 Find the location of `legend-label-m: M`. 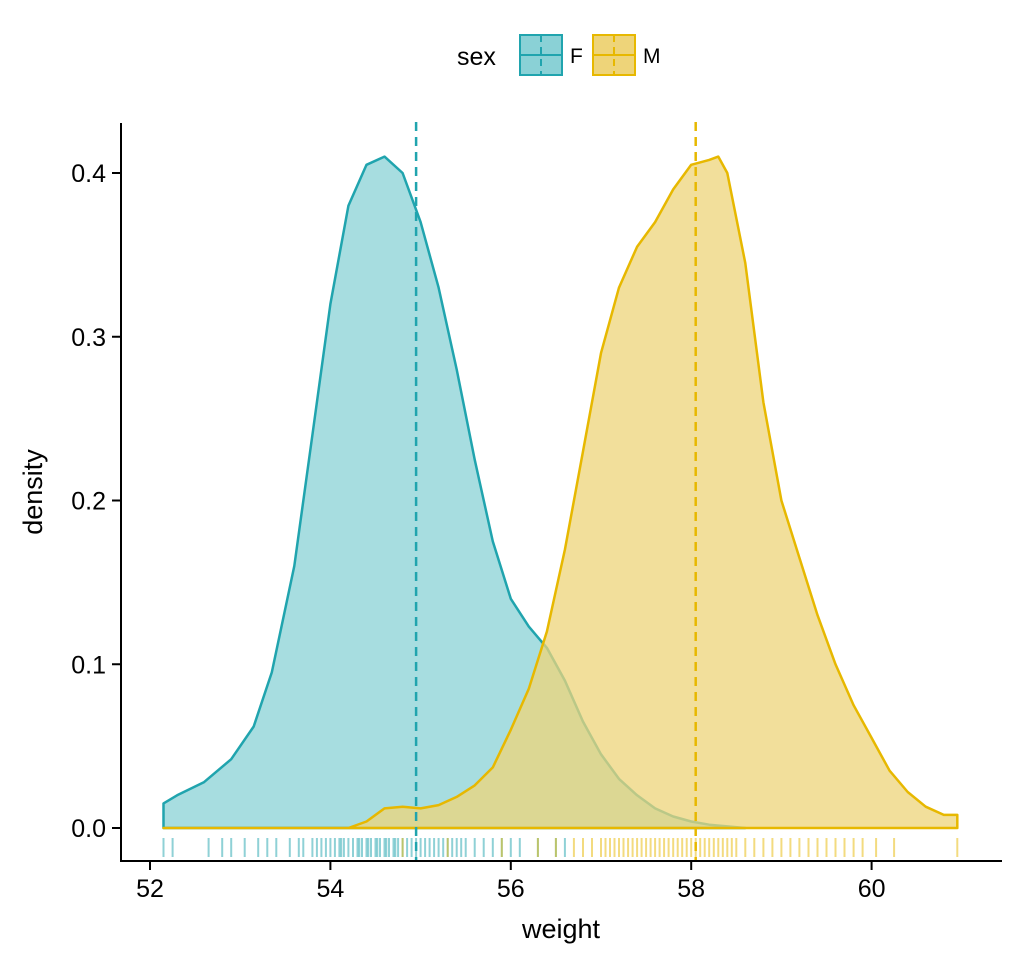

legend-label-m: M is located at coordinates (652, 56).